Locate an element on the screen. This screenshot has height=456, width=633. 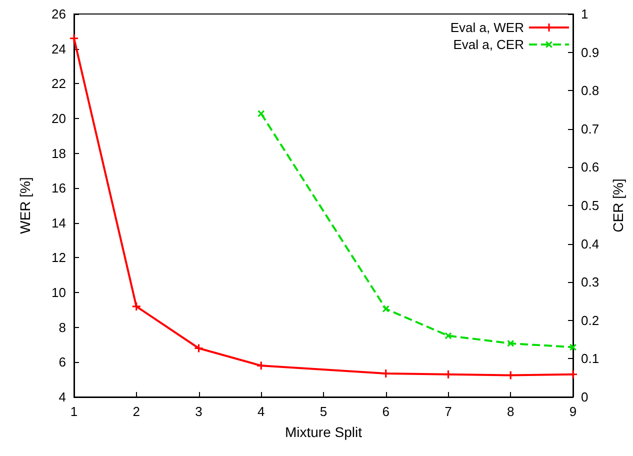
y2-tick-label: 0.3 is located at coordinates (590, 282).